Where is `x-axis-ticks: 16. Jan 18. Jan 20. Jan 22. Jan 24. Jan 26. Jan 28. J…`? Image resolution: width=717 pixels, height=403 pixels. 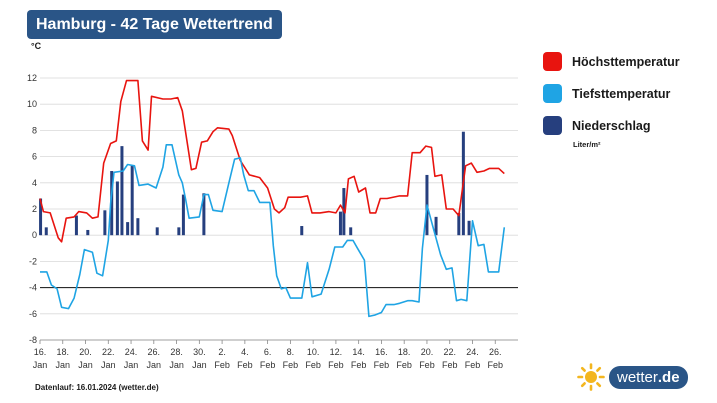 x-axis-ticks: 16. Jan 18. Jan 20. Jan 22. Jan 24. Jan 26. Jan 28. J… is located at coordinates (268, 355).